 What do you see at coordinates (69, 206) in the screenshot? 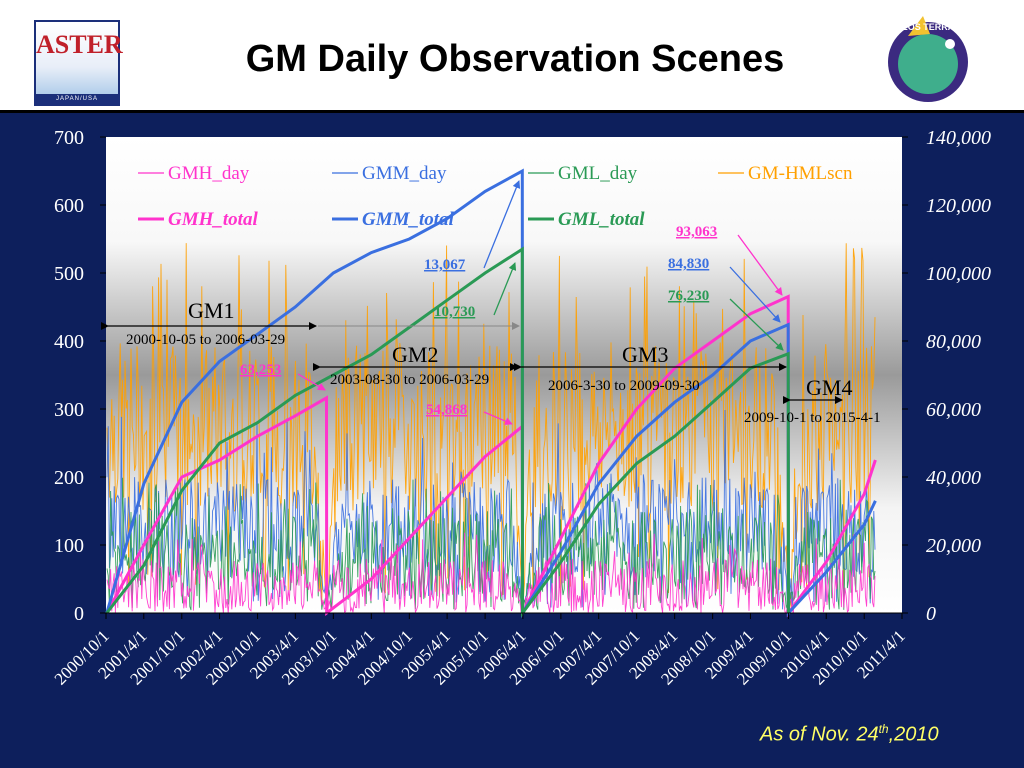
I see `y-left-tick-label: 600` at bounding box center [69, 206].